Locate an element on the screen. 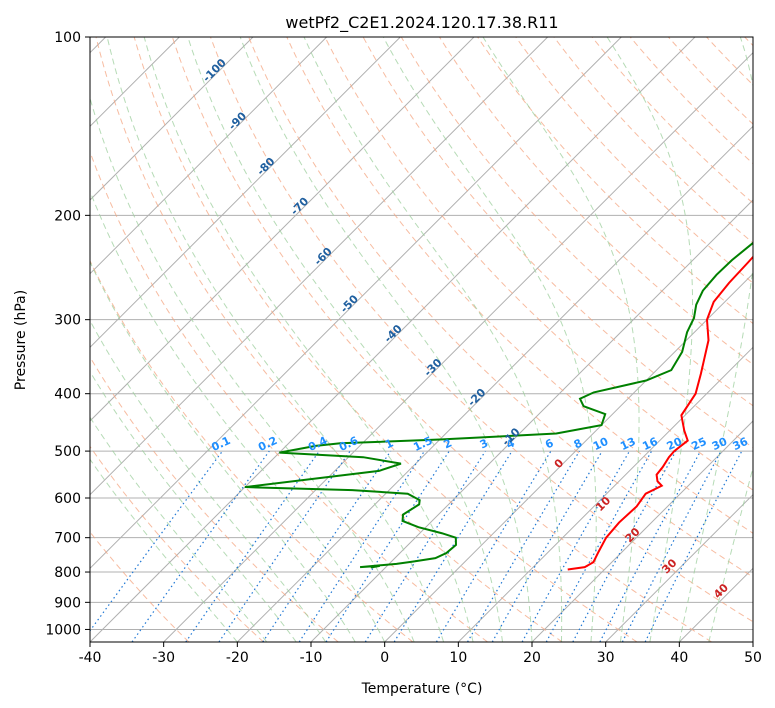 The width and height of the screenshot is (775, 708). mixing-ratio-label: 30 is located at coordinates (720, 444).